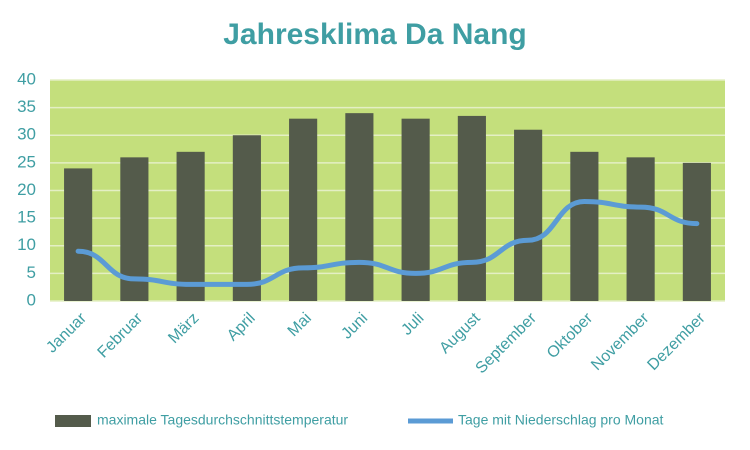 This screenshot has width=750, height=450. I want to click on legend-label: Tage mit Niederschlag pro Monat, so click(561, 420).